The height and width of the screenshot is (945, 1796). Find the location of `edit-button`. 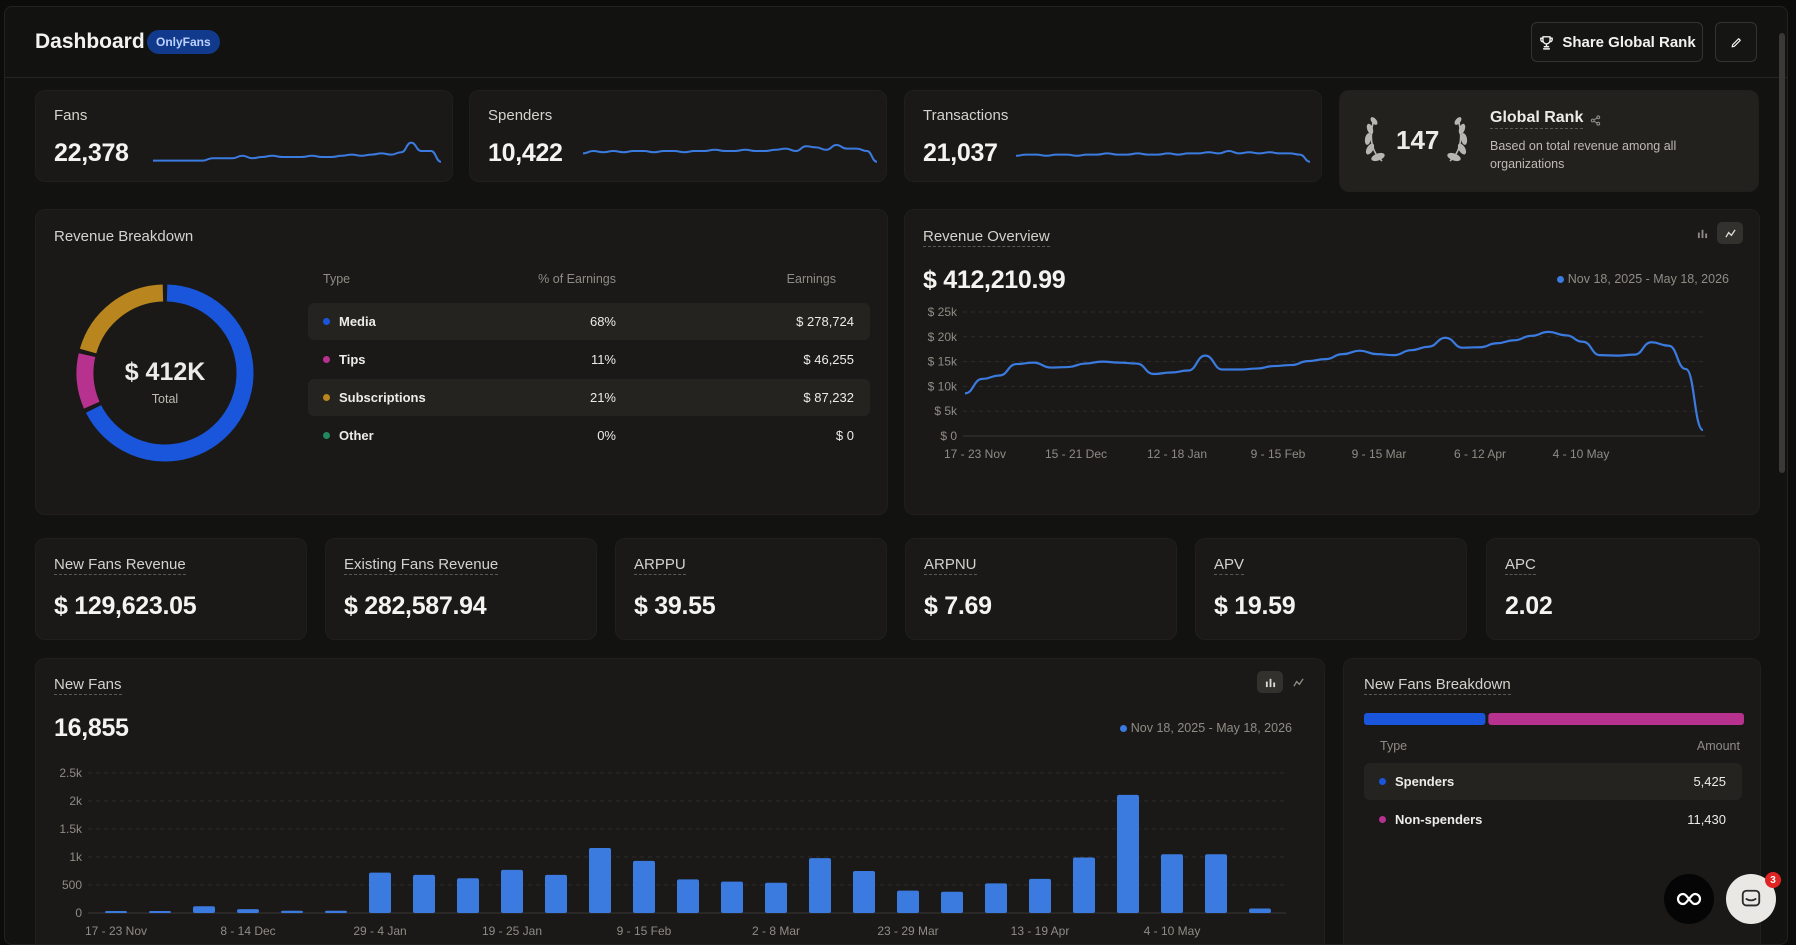

edit-button is located at coordinates (1736, 42).